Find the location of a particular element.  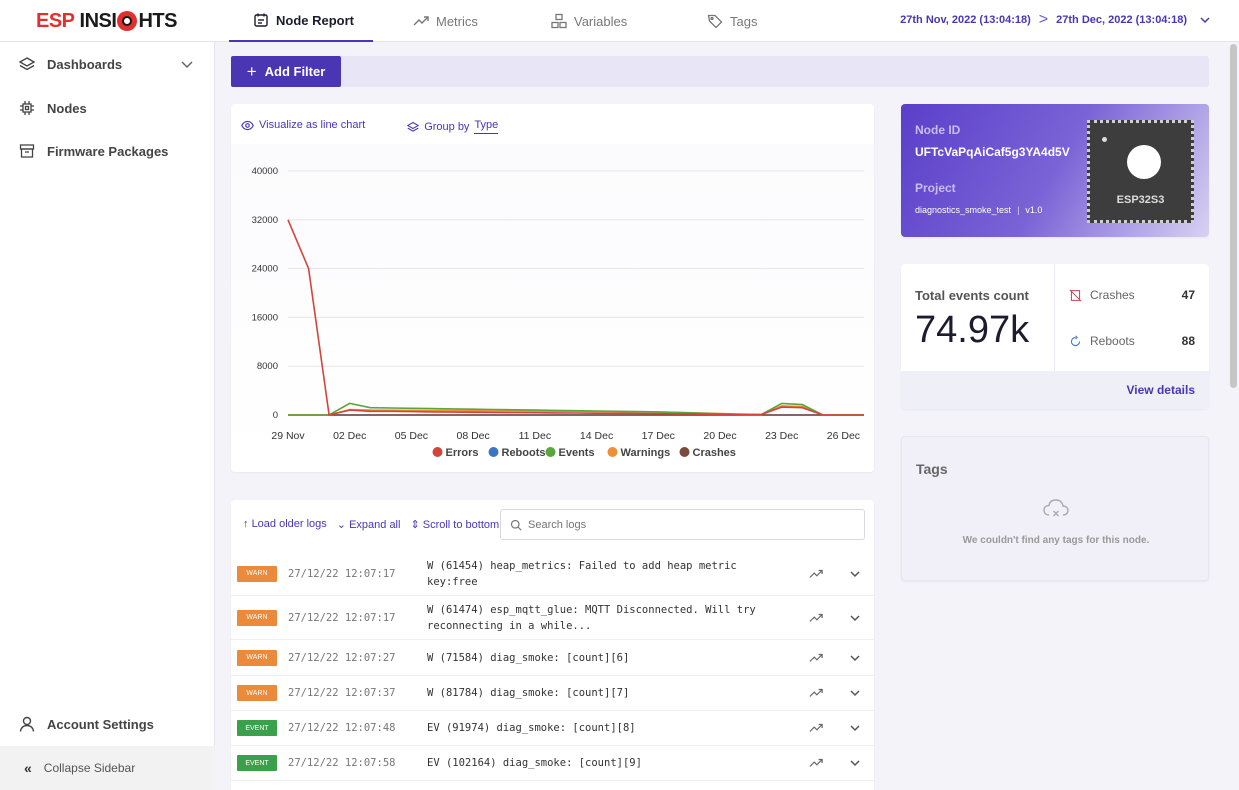

project-label: Project is located at coordinates (935, 188).